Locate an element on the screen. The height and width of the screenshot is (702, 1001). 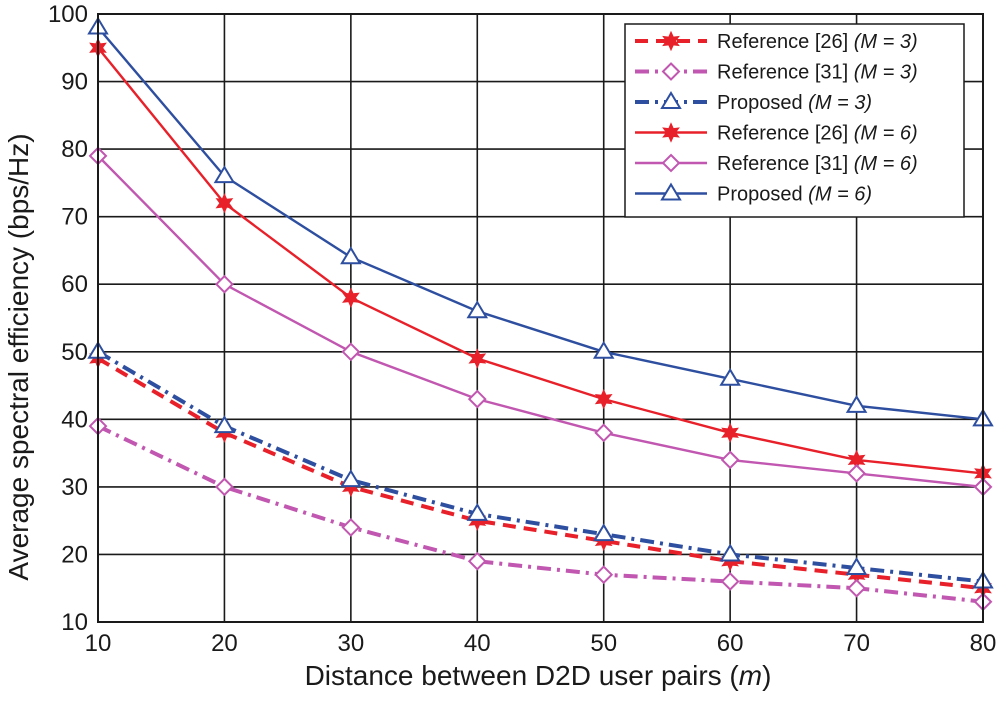
legend-entry: Reference [26] (M = 3) is located at coordinates (776, 41).